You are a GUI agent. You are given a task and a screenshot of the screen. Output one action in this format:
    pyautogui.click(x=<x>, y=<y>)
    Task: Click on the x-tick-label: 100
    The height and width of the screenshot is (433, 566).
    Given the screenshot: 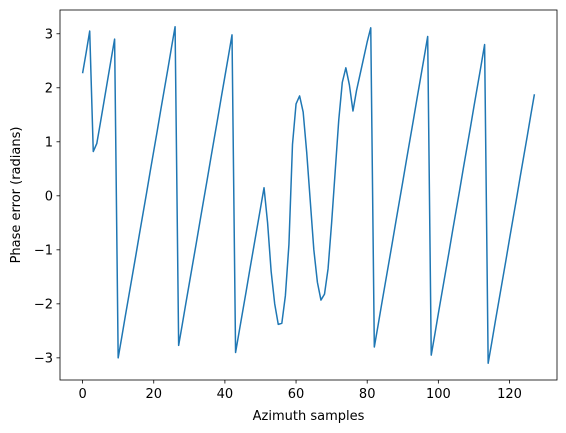 What is the action you would take?
    pyautogui.click(x=438, y=394)
    